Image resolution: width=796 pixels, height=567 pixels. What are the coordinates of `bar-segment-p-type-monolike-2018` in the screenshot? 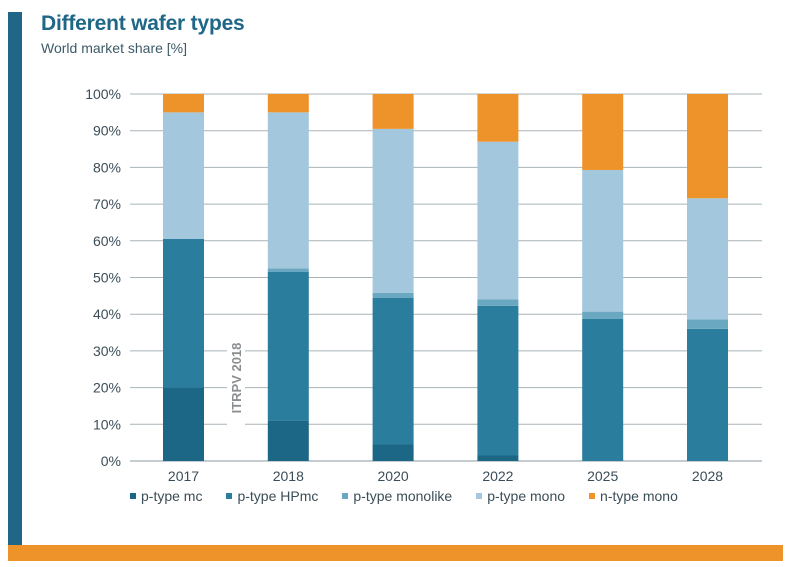 It's located at (288, 270).